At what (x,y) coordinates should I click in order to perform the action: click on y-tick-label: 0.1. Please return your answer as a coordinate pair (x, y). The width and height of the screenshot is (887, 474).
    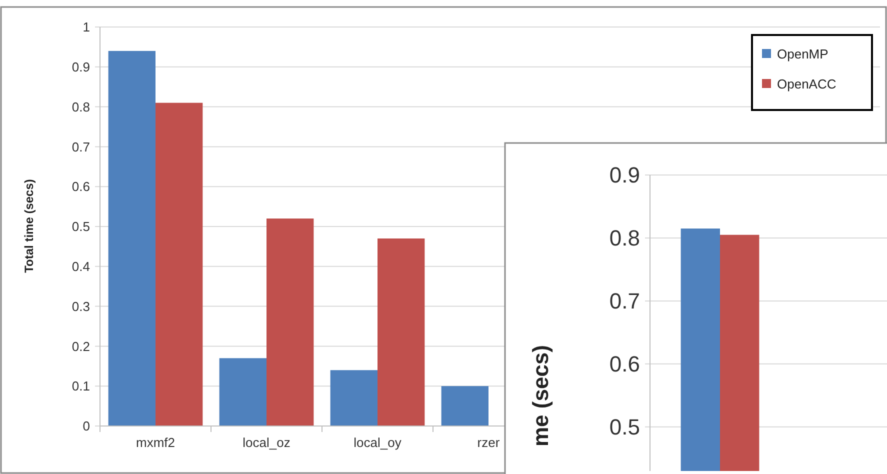
    Looking at the image, I should click on (81, 386).